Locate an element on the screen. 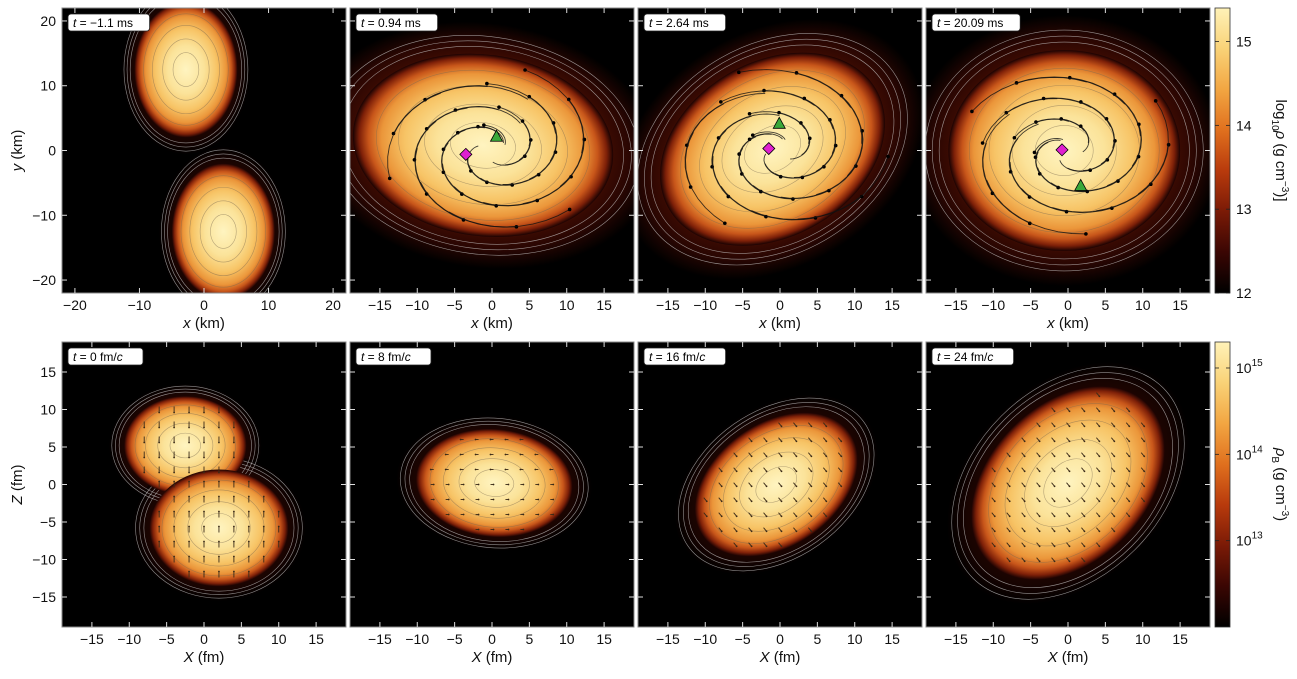  x-tick-label: 15 is located at coordinates (604, 305).